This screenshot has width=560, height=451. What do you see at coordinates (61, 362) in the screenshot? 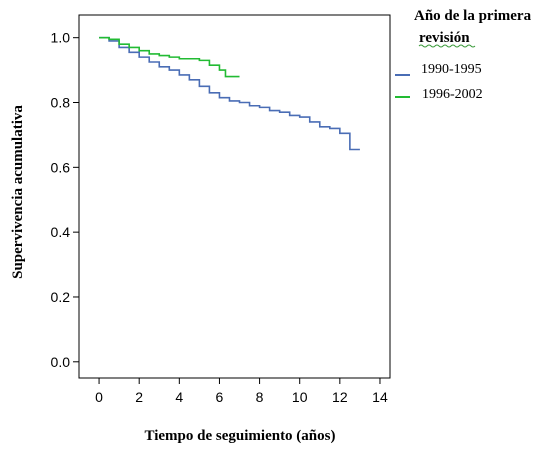
I see `y-tick-label: 0.0` at bounding box center [61, 362].